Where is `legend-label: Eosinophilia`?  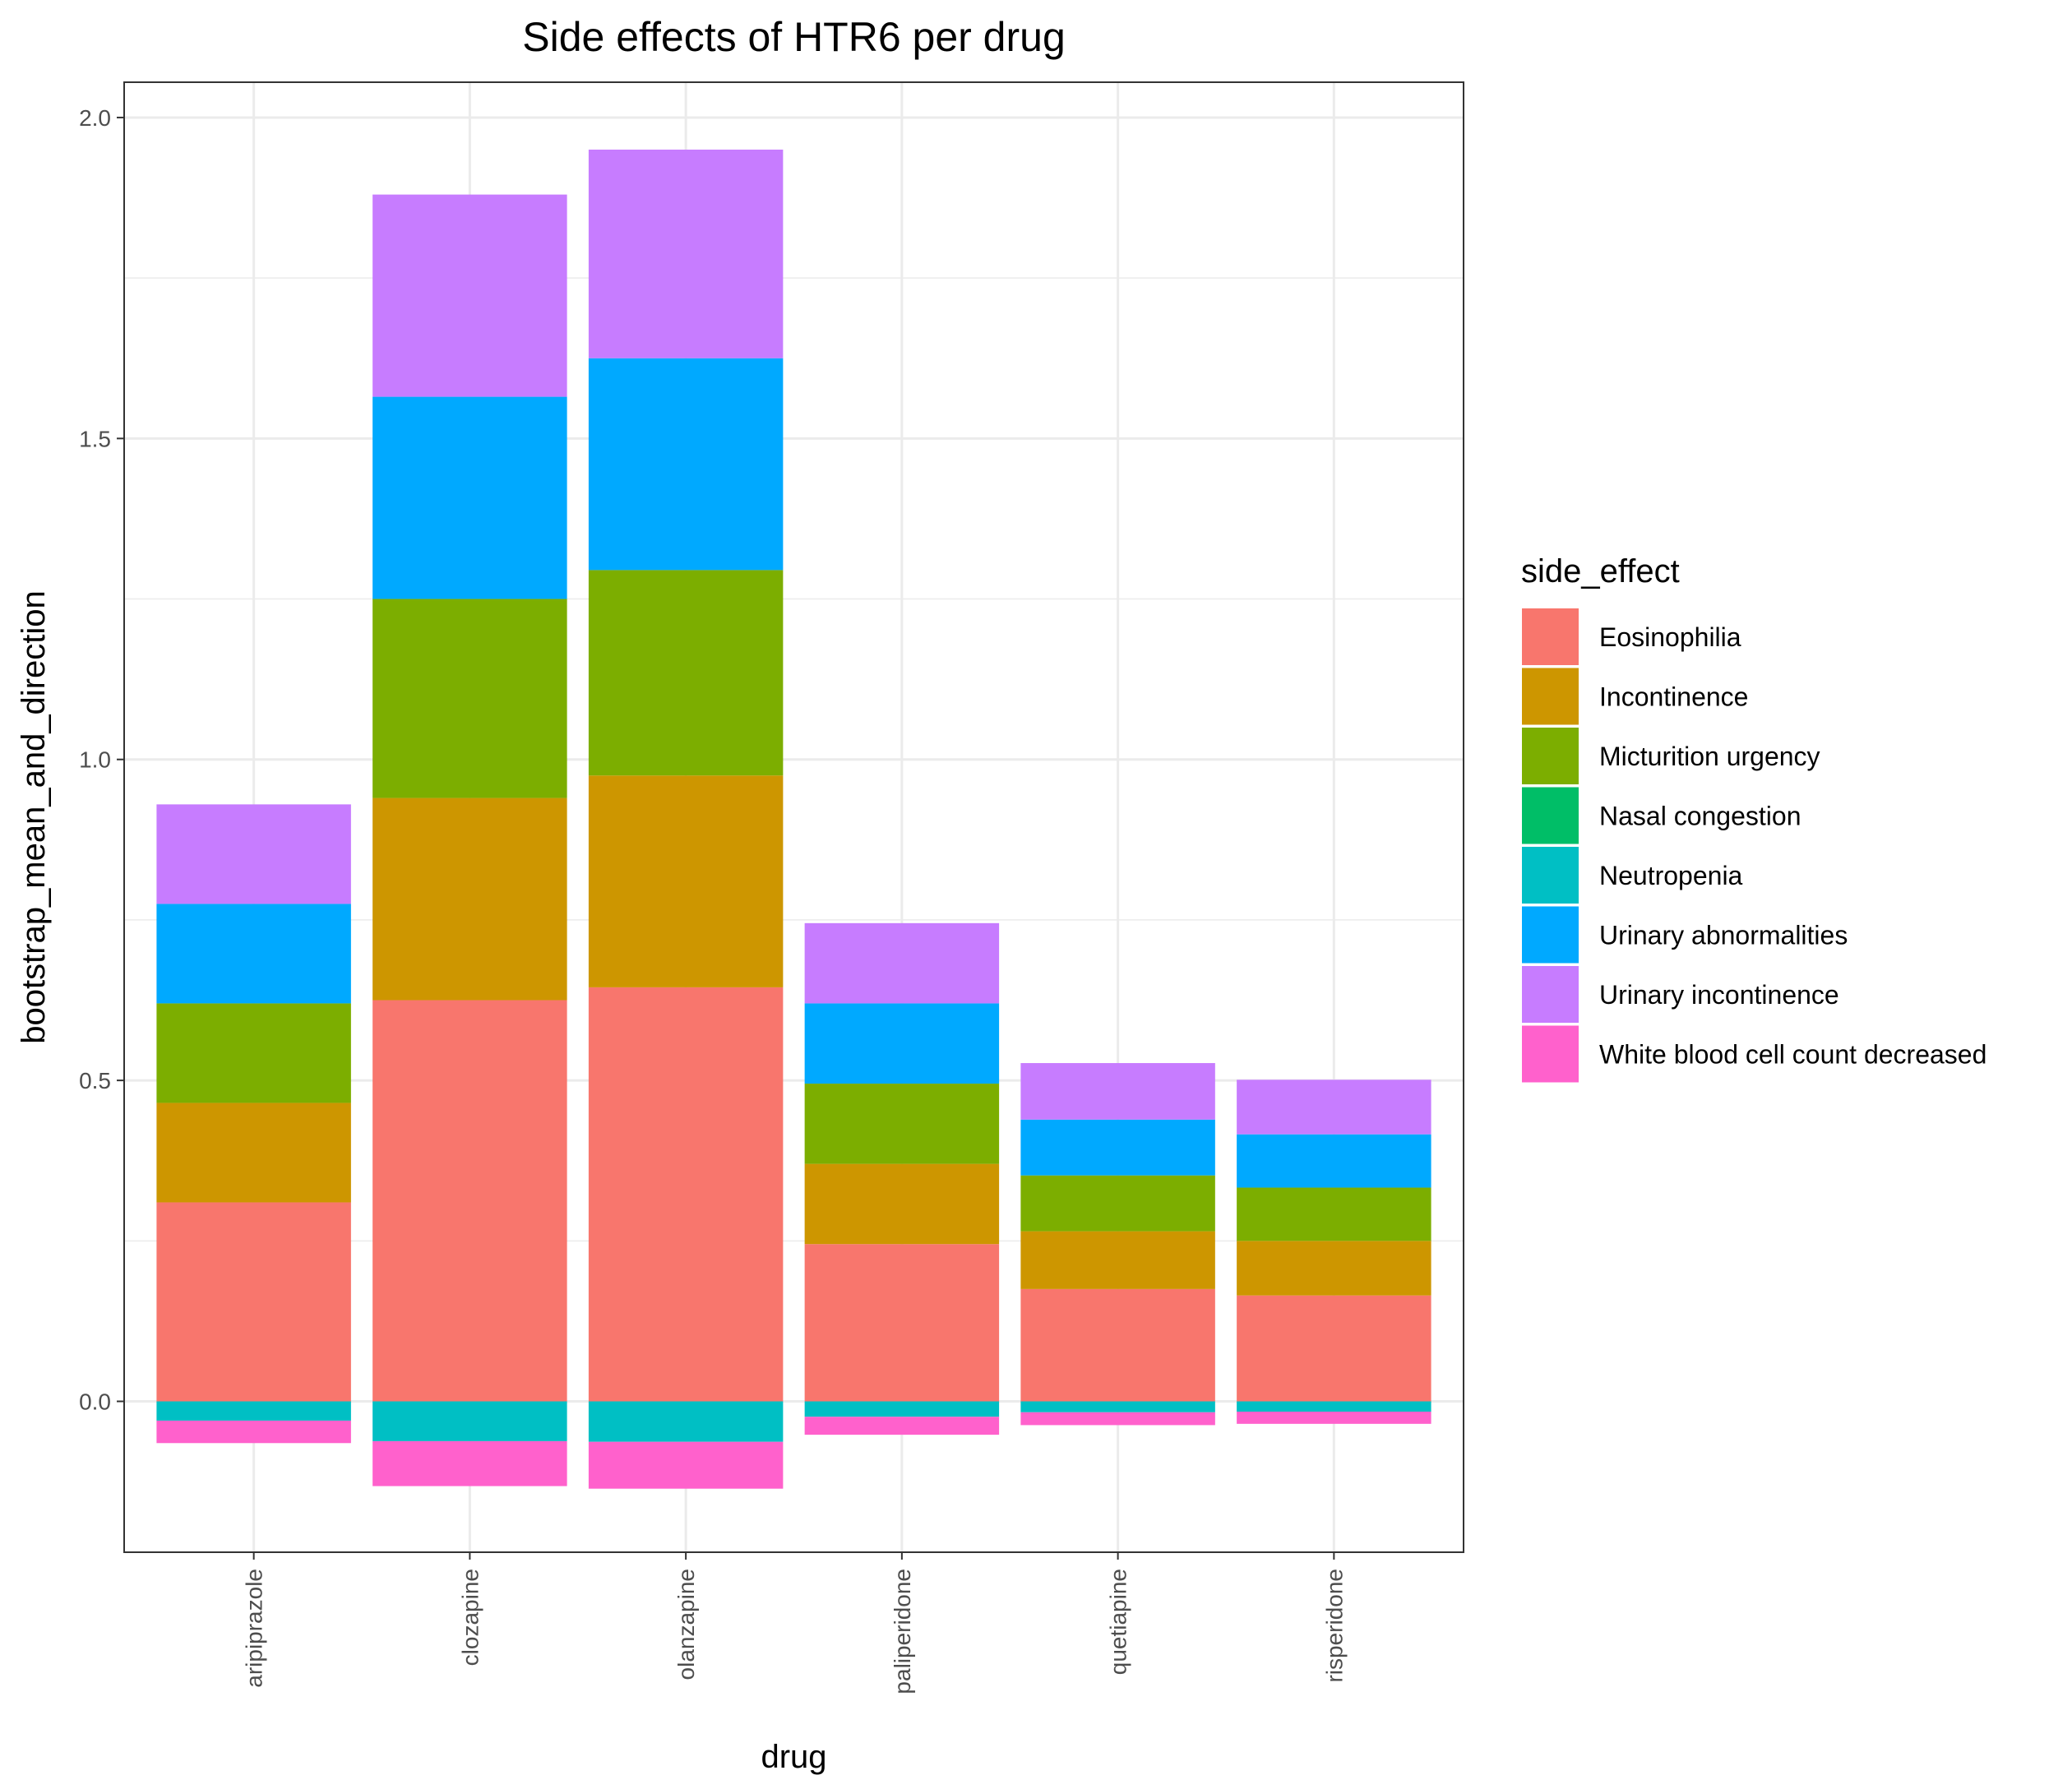 legend-label: Eosinophilia is located at coordinates (1670, 637).